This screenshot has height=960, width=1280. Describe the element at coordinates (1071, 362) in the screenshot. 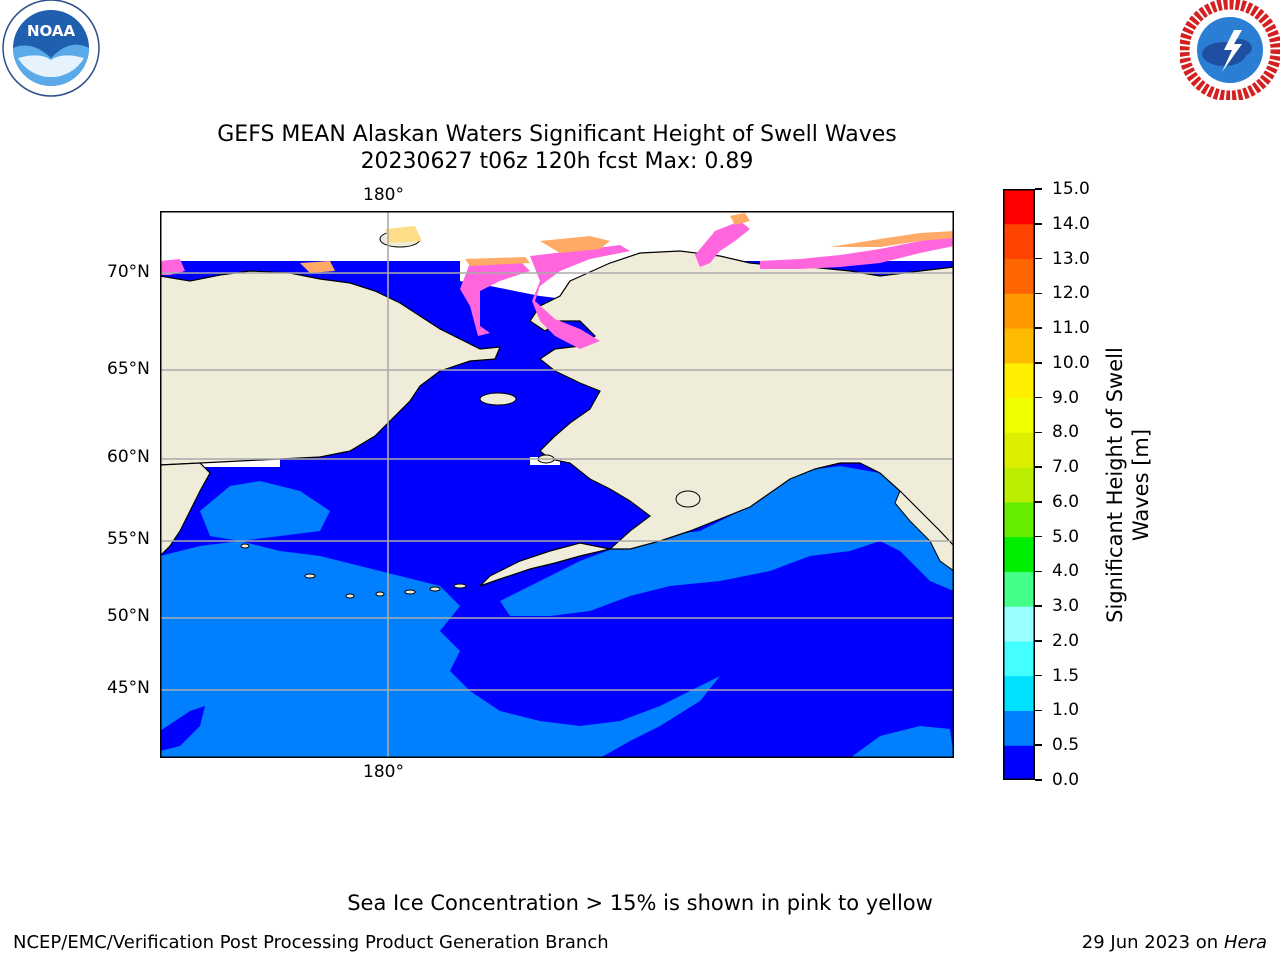

I see `colorbar-tick-label: 10.0` at that location.